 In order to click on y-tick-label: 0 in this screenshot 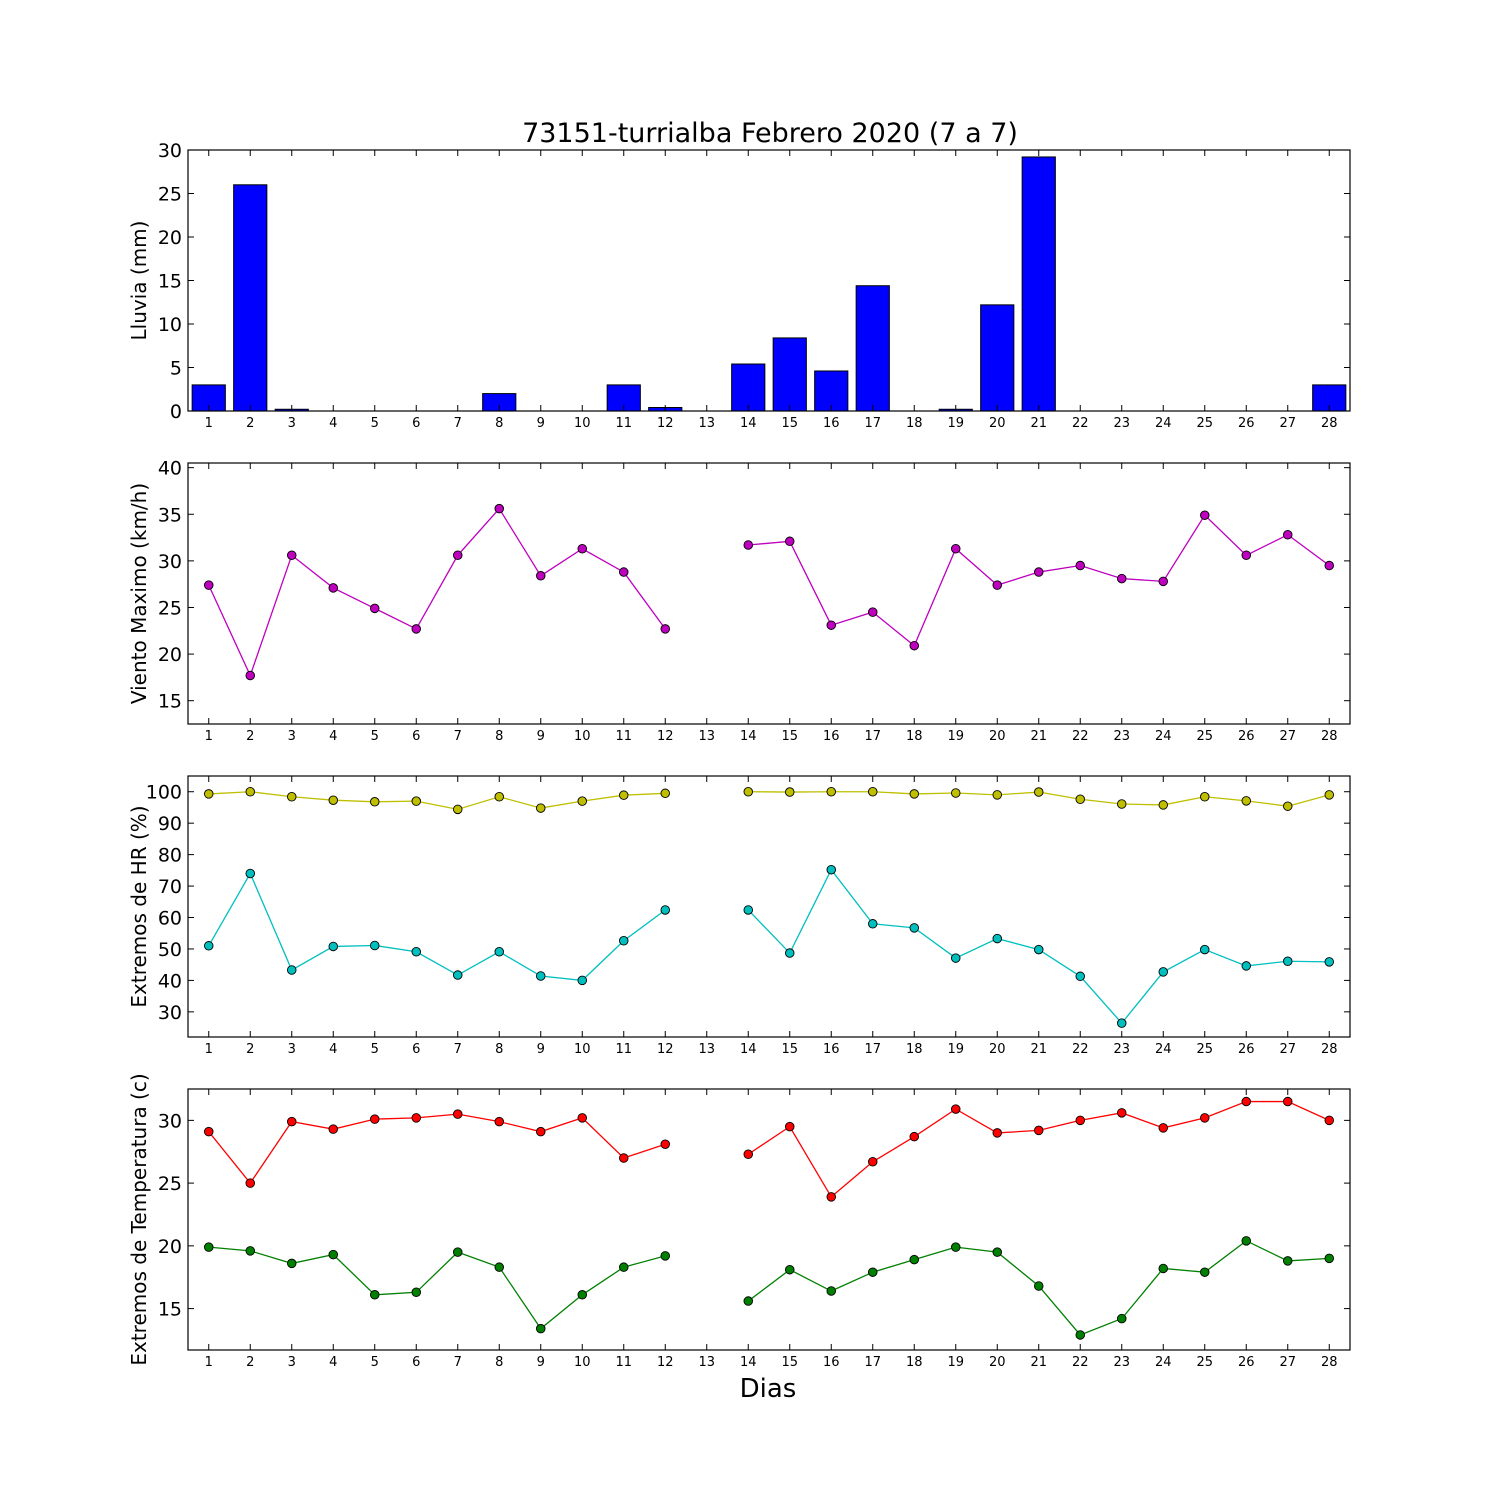, I will do `click(176, 412)`.